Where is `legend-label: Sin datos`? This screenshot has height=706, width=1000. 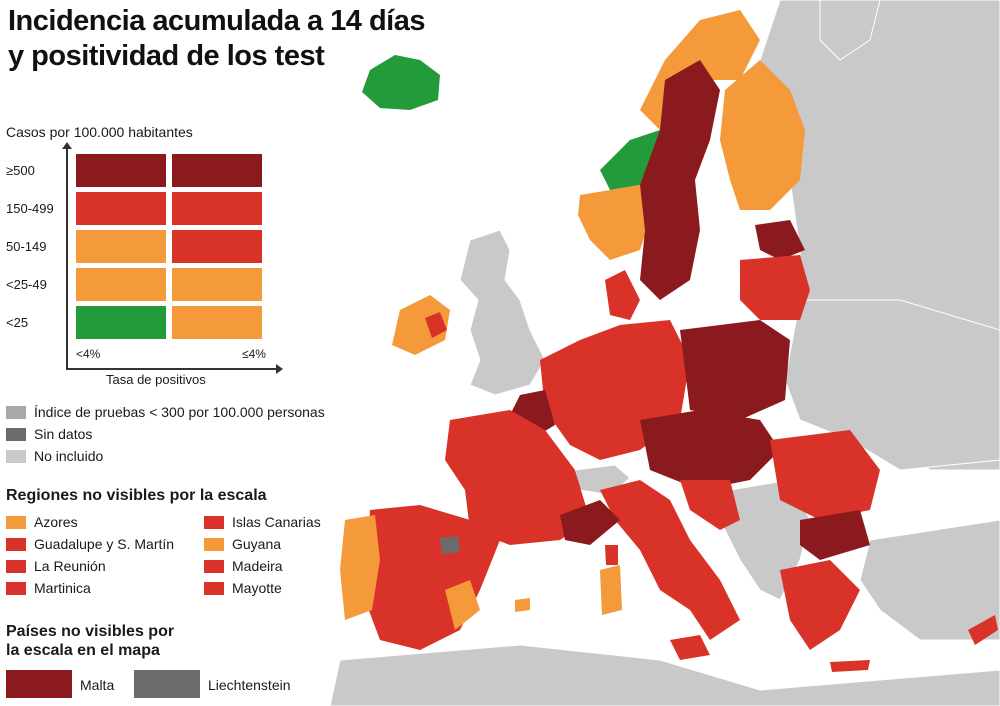
legend-label: Sin datos is located at coordinates (63, 434).